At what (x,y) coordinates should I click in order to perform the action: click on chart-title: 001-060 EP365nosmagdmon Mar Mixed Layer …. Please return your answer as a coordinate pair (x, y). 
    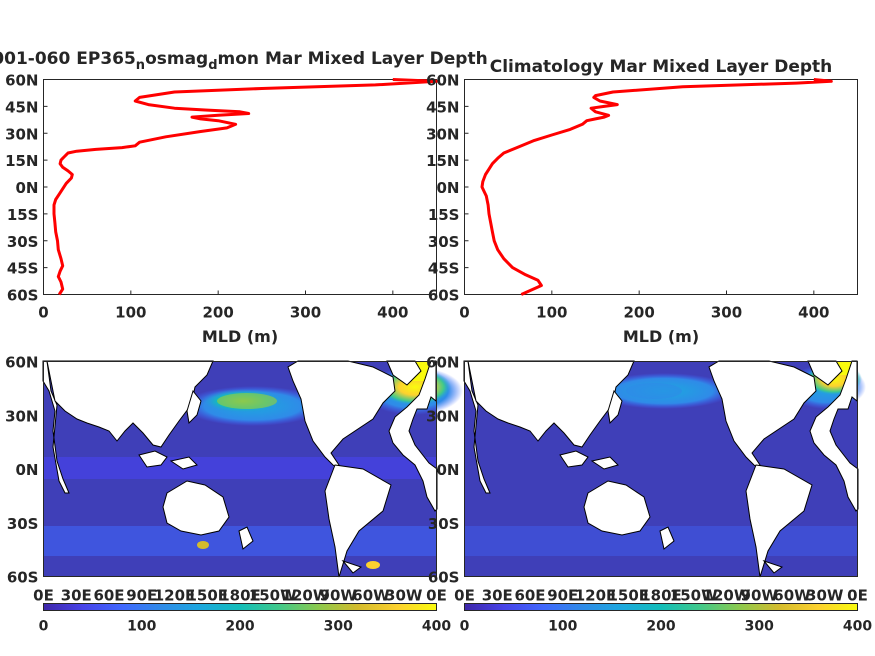
    Looking at the image, I should click on (244, 61).